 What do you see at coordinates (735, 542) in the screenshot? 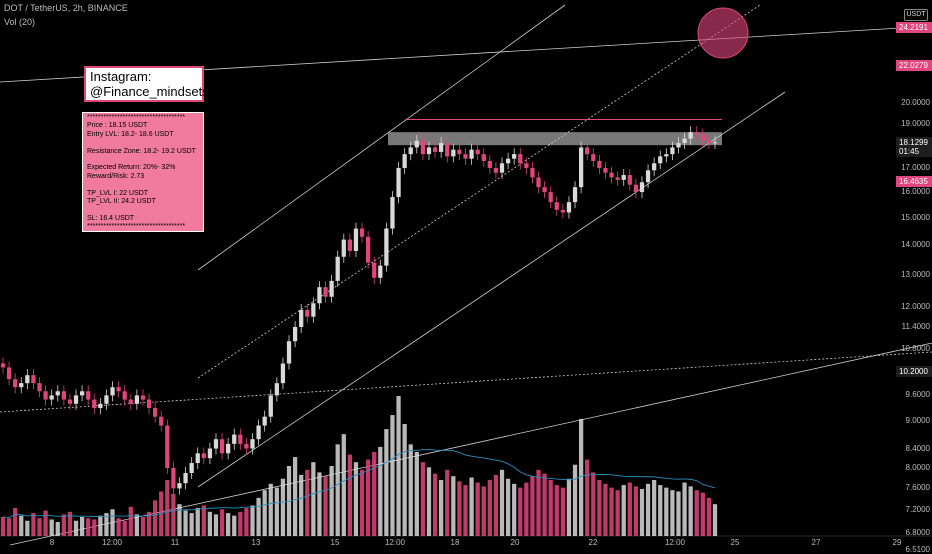
I see `time-tick-label: 25` at bounding box center [735, 542].